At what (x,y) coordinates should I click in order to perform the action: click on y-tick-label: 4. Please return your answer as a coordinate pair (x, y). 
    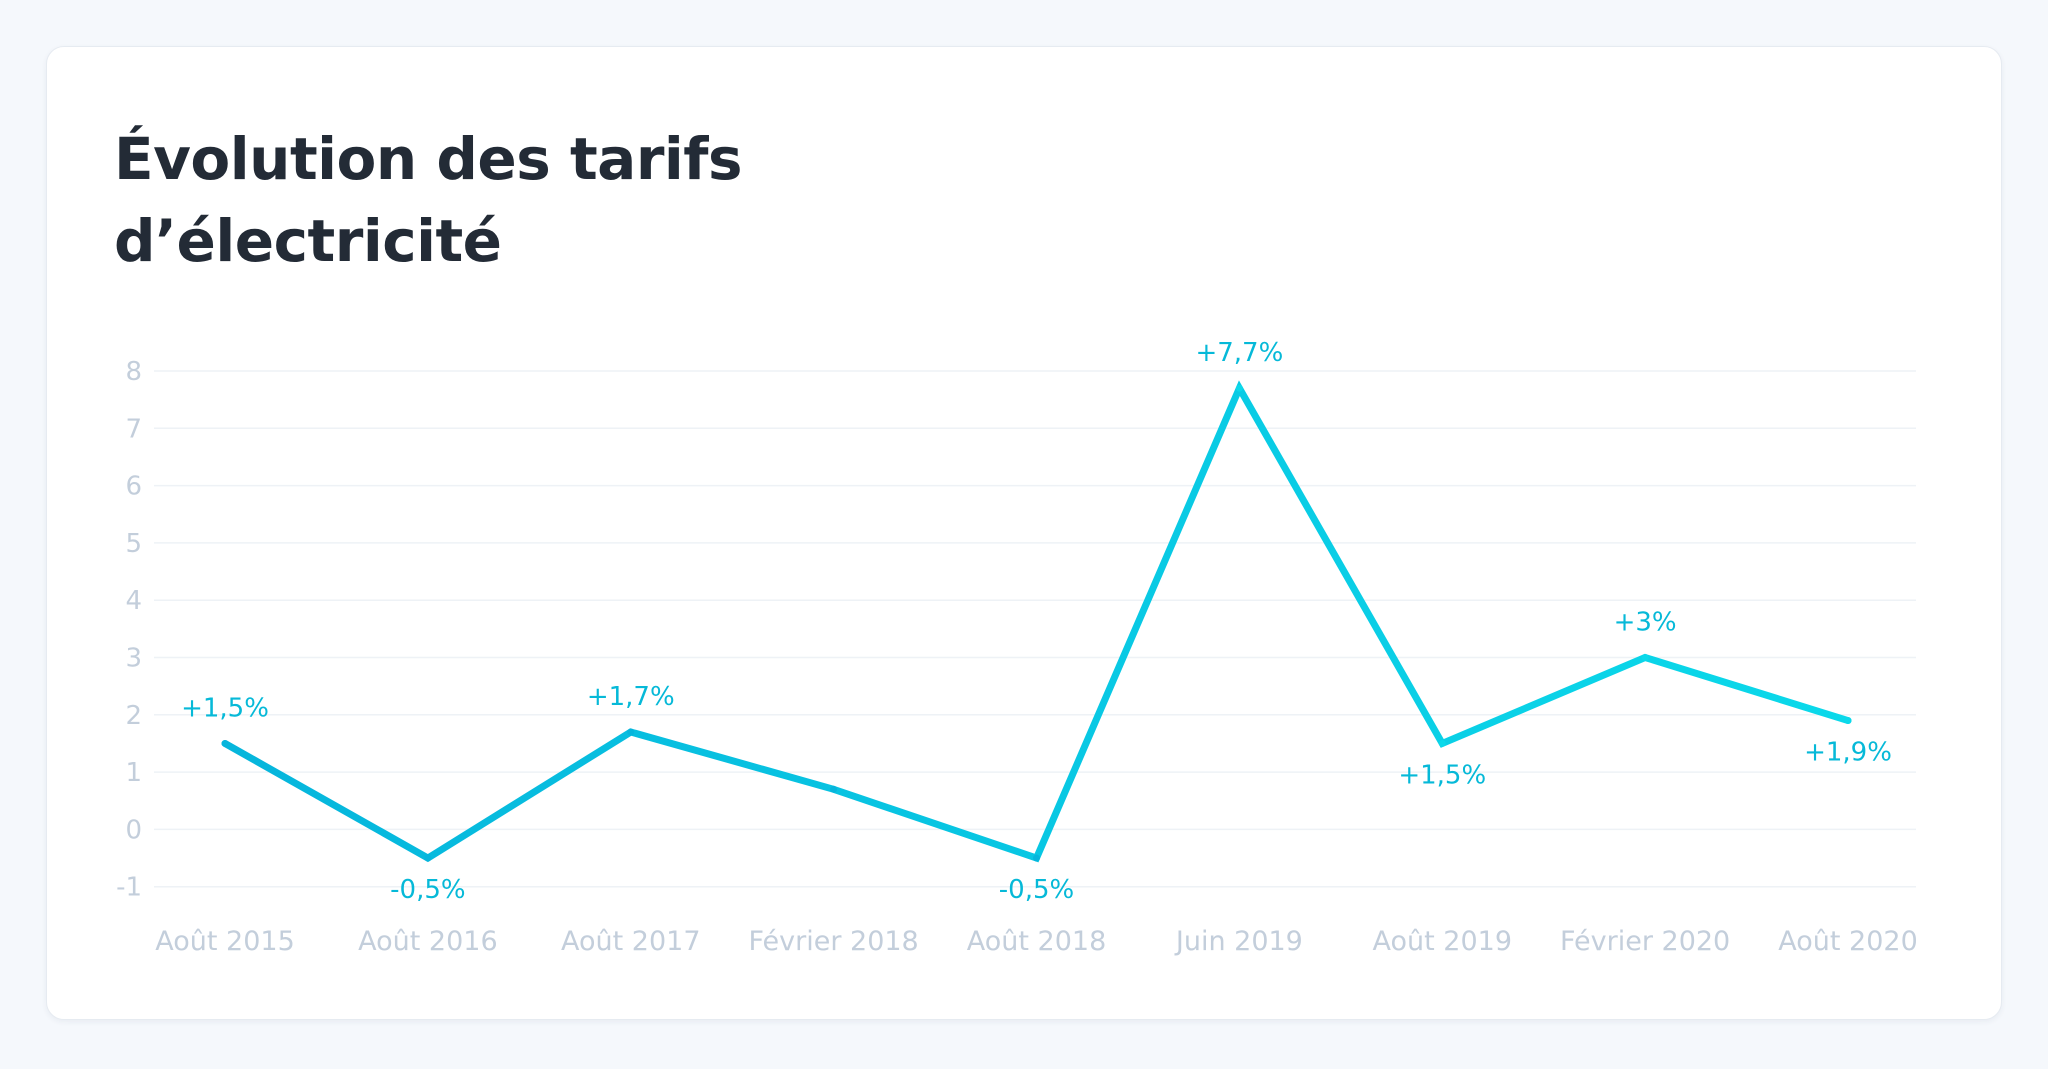
    Looking at the image, I should click on (133, 601).